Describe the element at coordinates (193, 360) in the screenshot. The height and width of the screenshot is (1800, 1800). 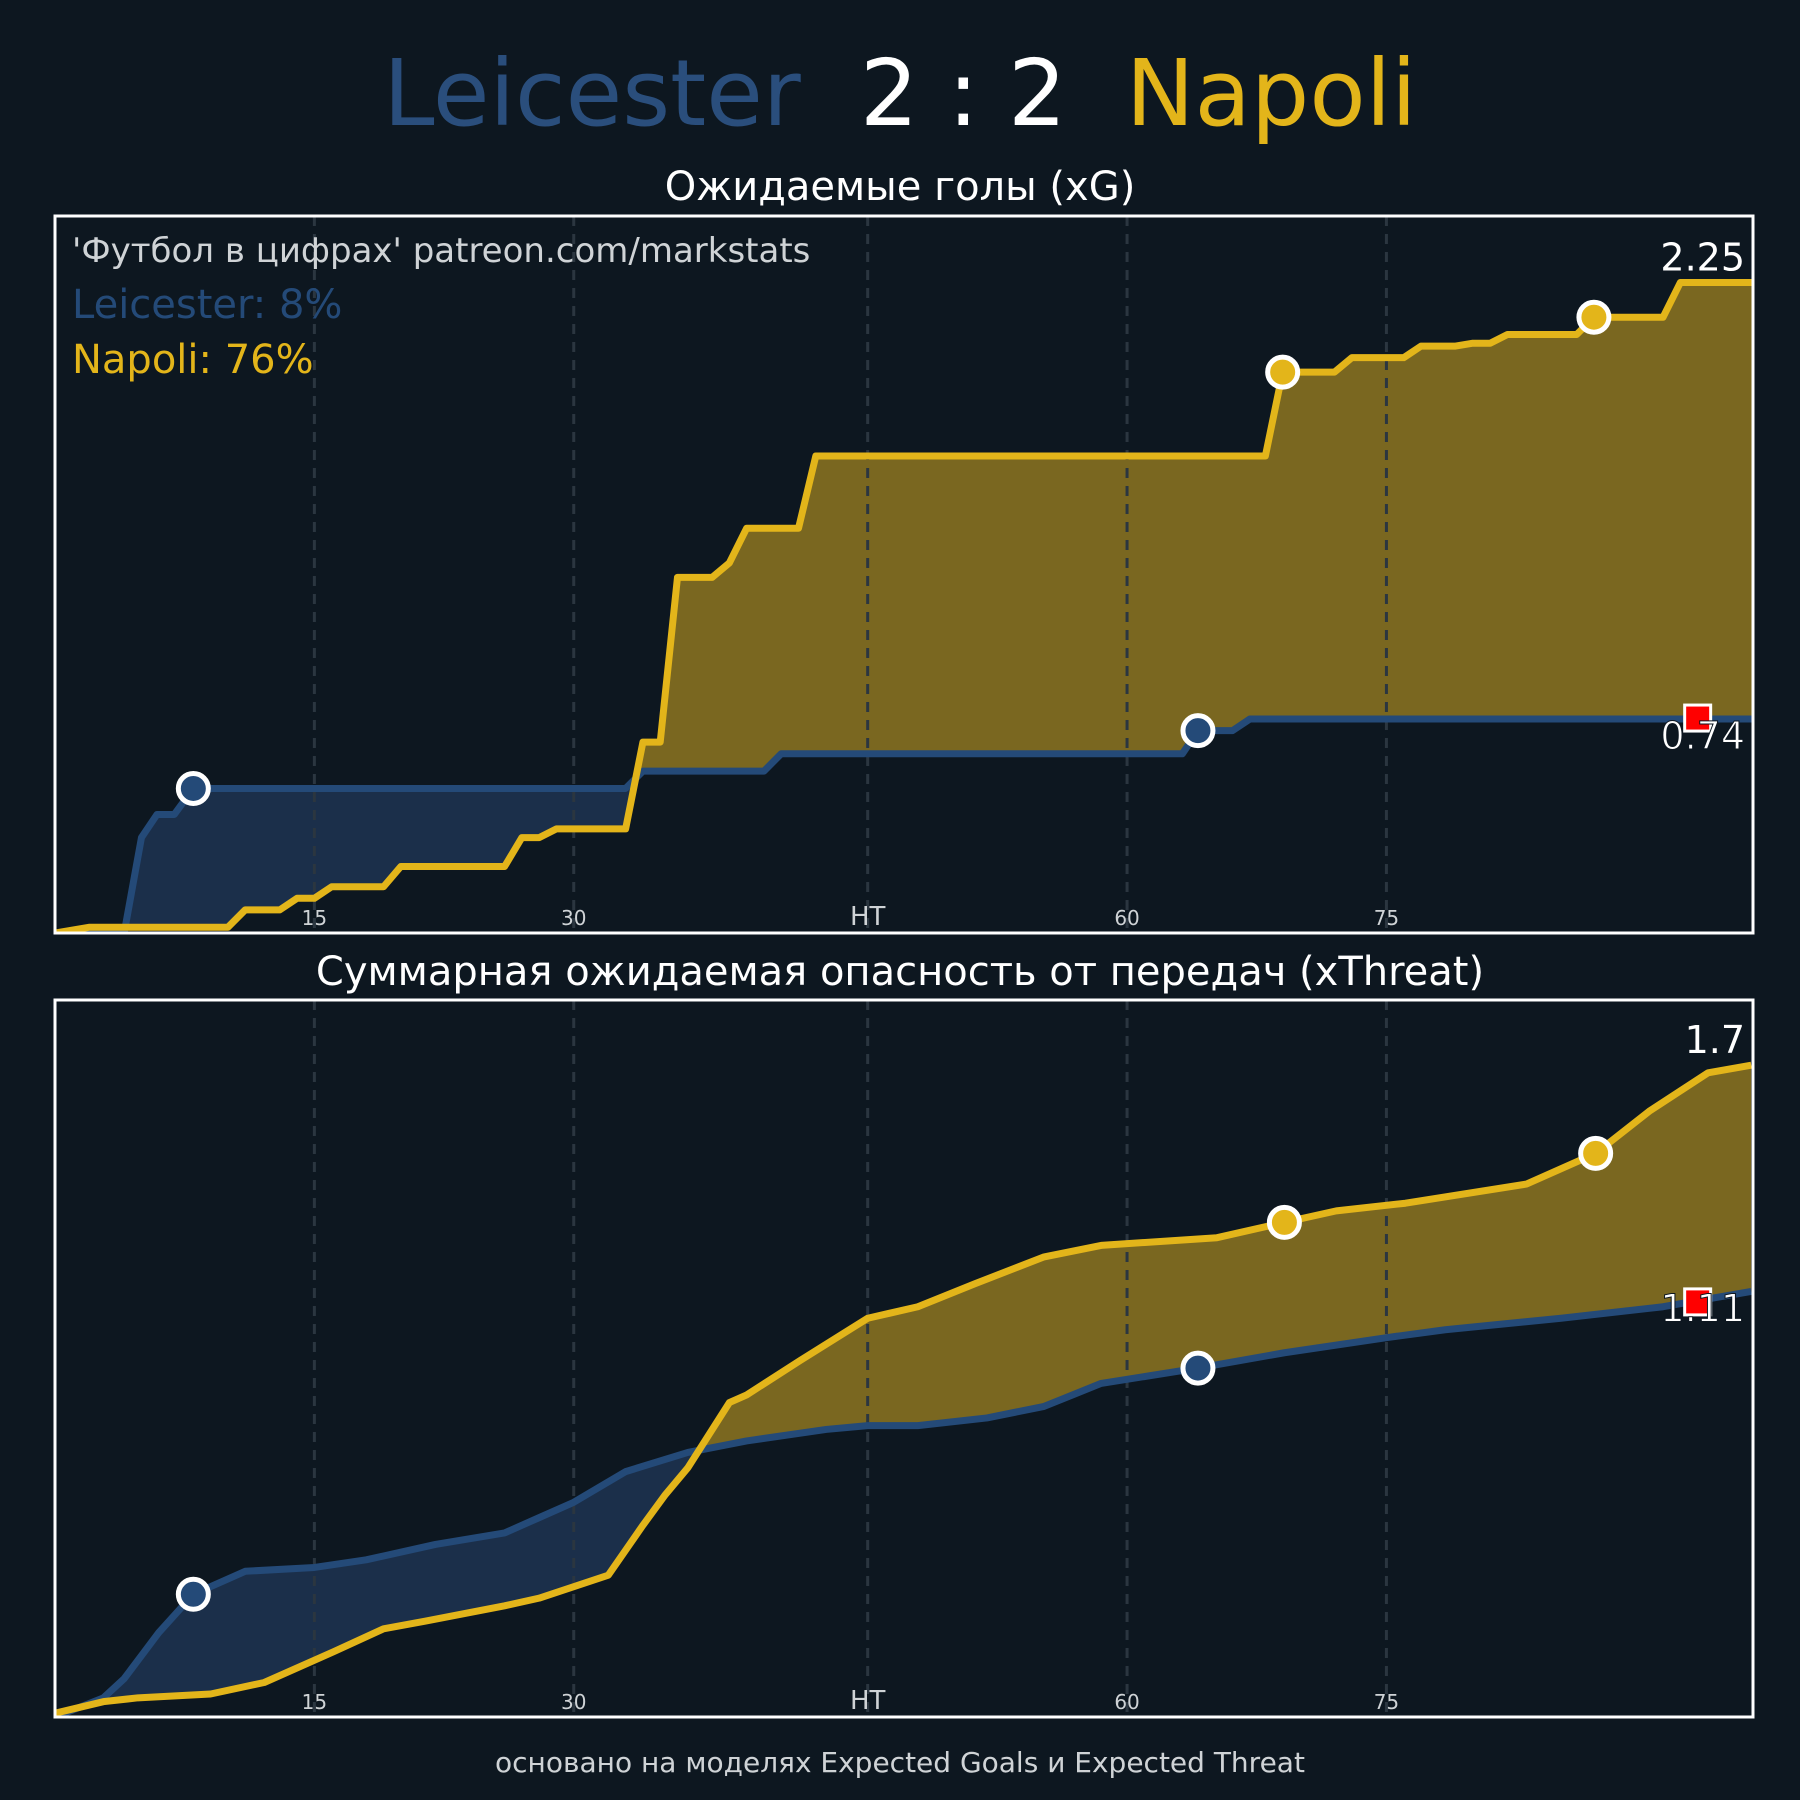
I see `legend-away: Napoli: 76%` at that location.